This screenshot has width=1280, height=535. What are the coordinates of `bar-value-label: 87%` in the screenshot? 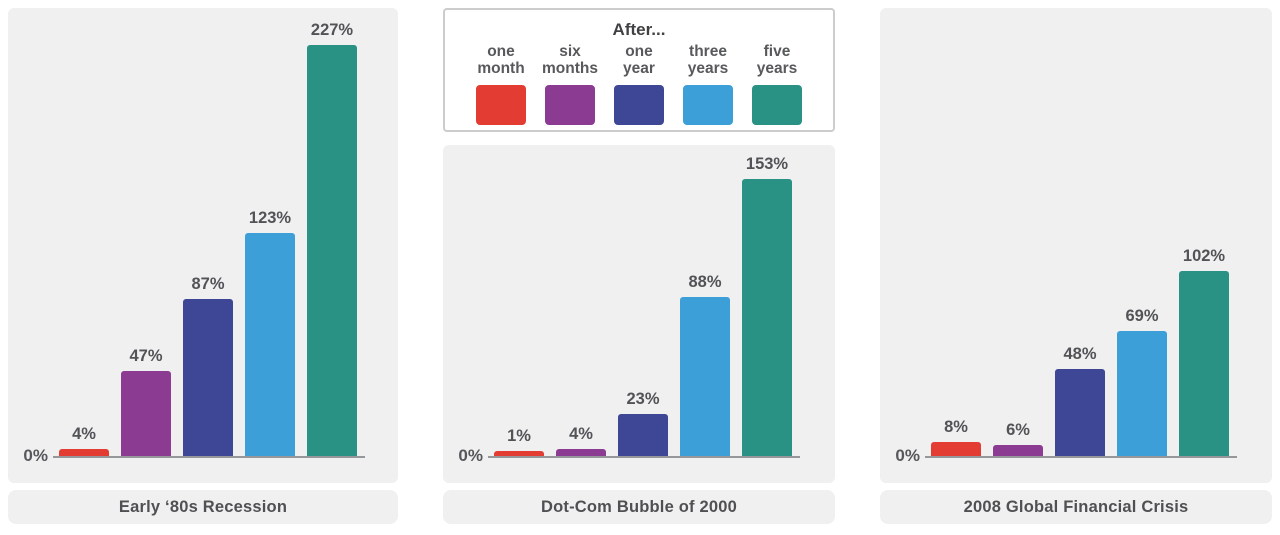 It's located at (208, 283).